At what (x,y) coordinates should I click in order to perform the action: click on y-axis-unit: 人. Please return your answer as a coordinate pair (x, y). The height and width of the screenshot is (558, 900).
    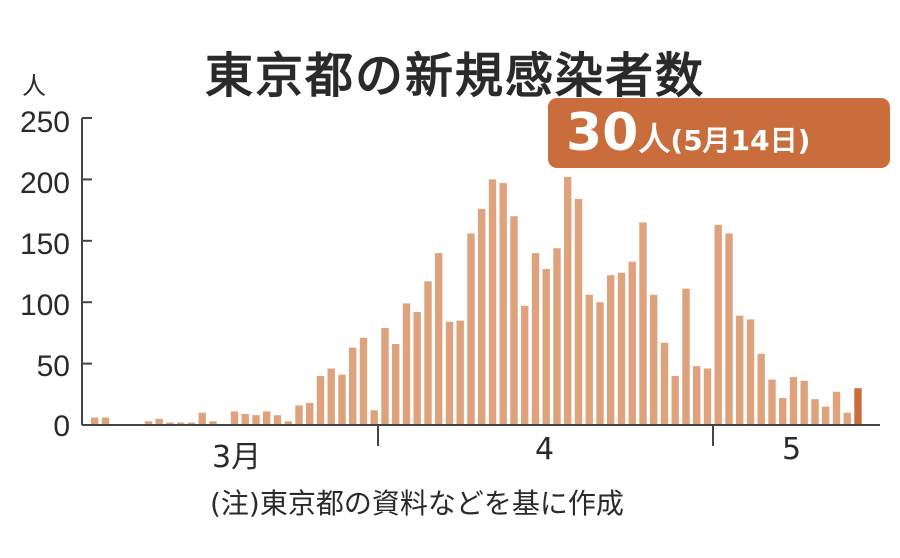
    Looking at the image, I should click on (34, 86).